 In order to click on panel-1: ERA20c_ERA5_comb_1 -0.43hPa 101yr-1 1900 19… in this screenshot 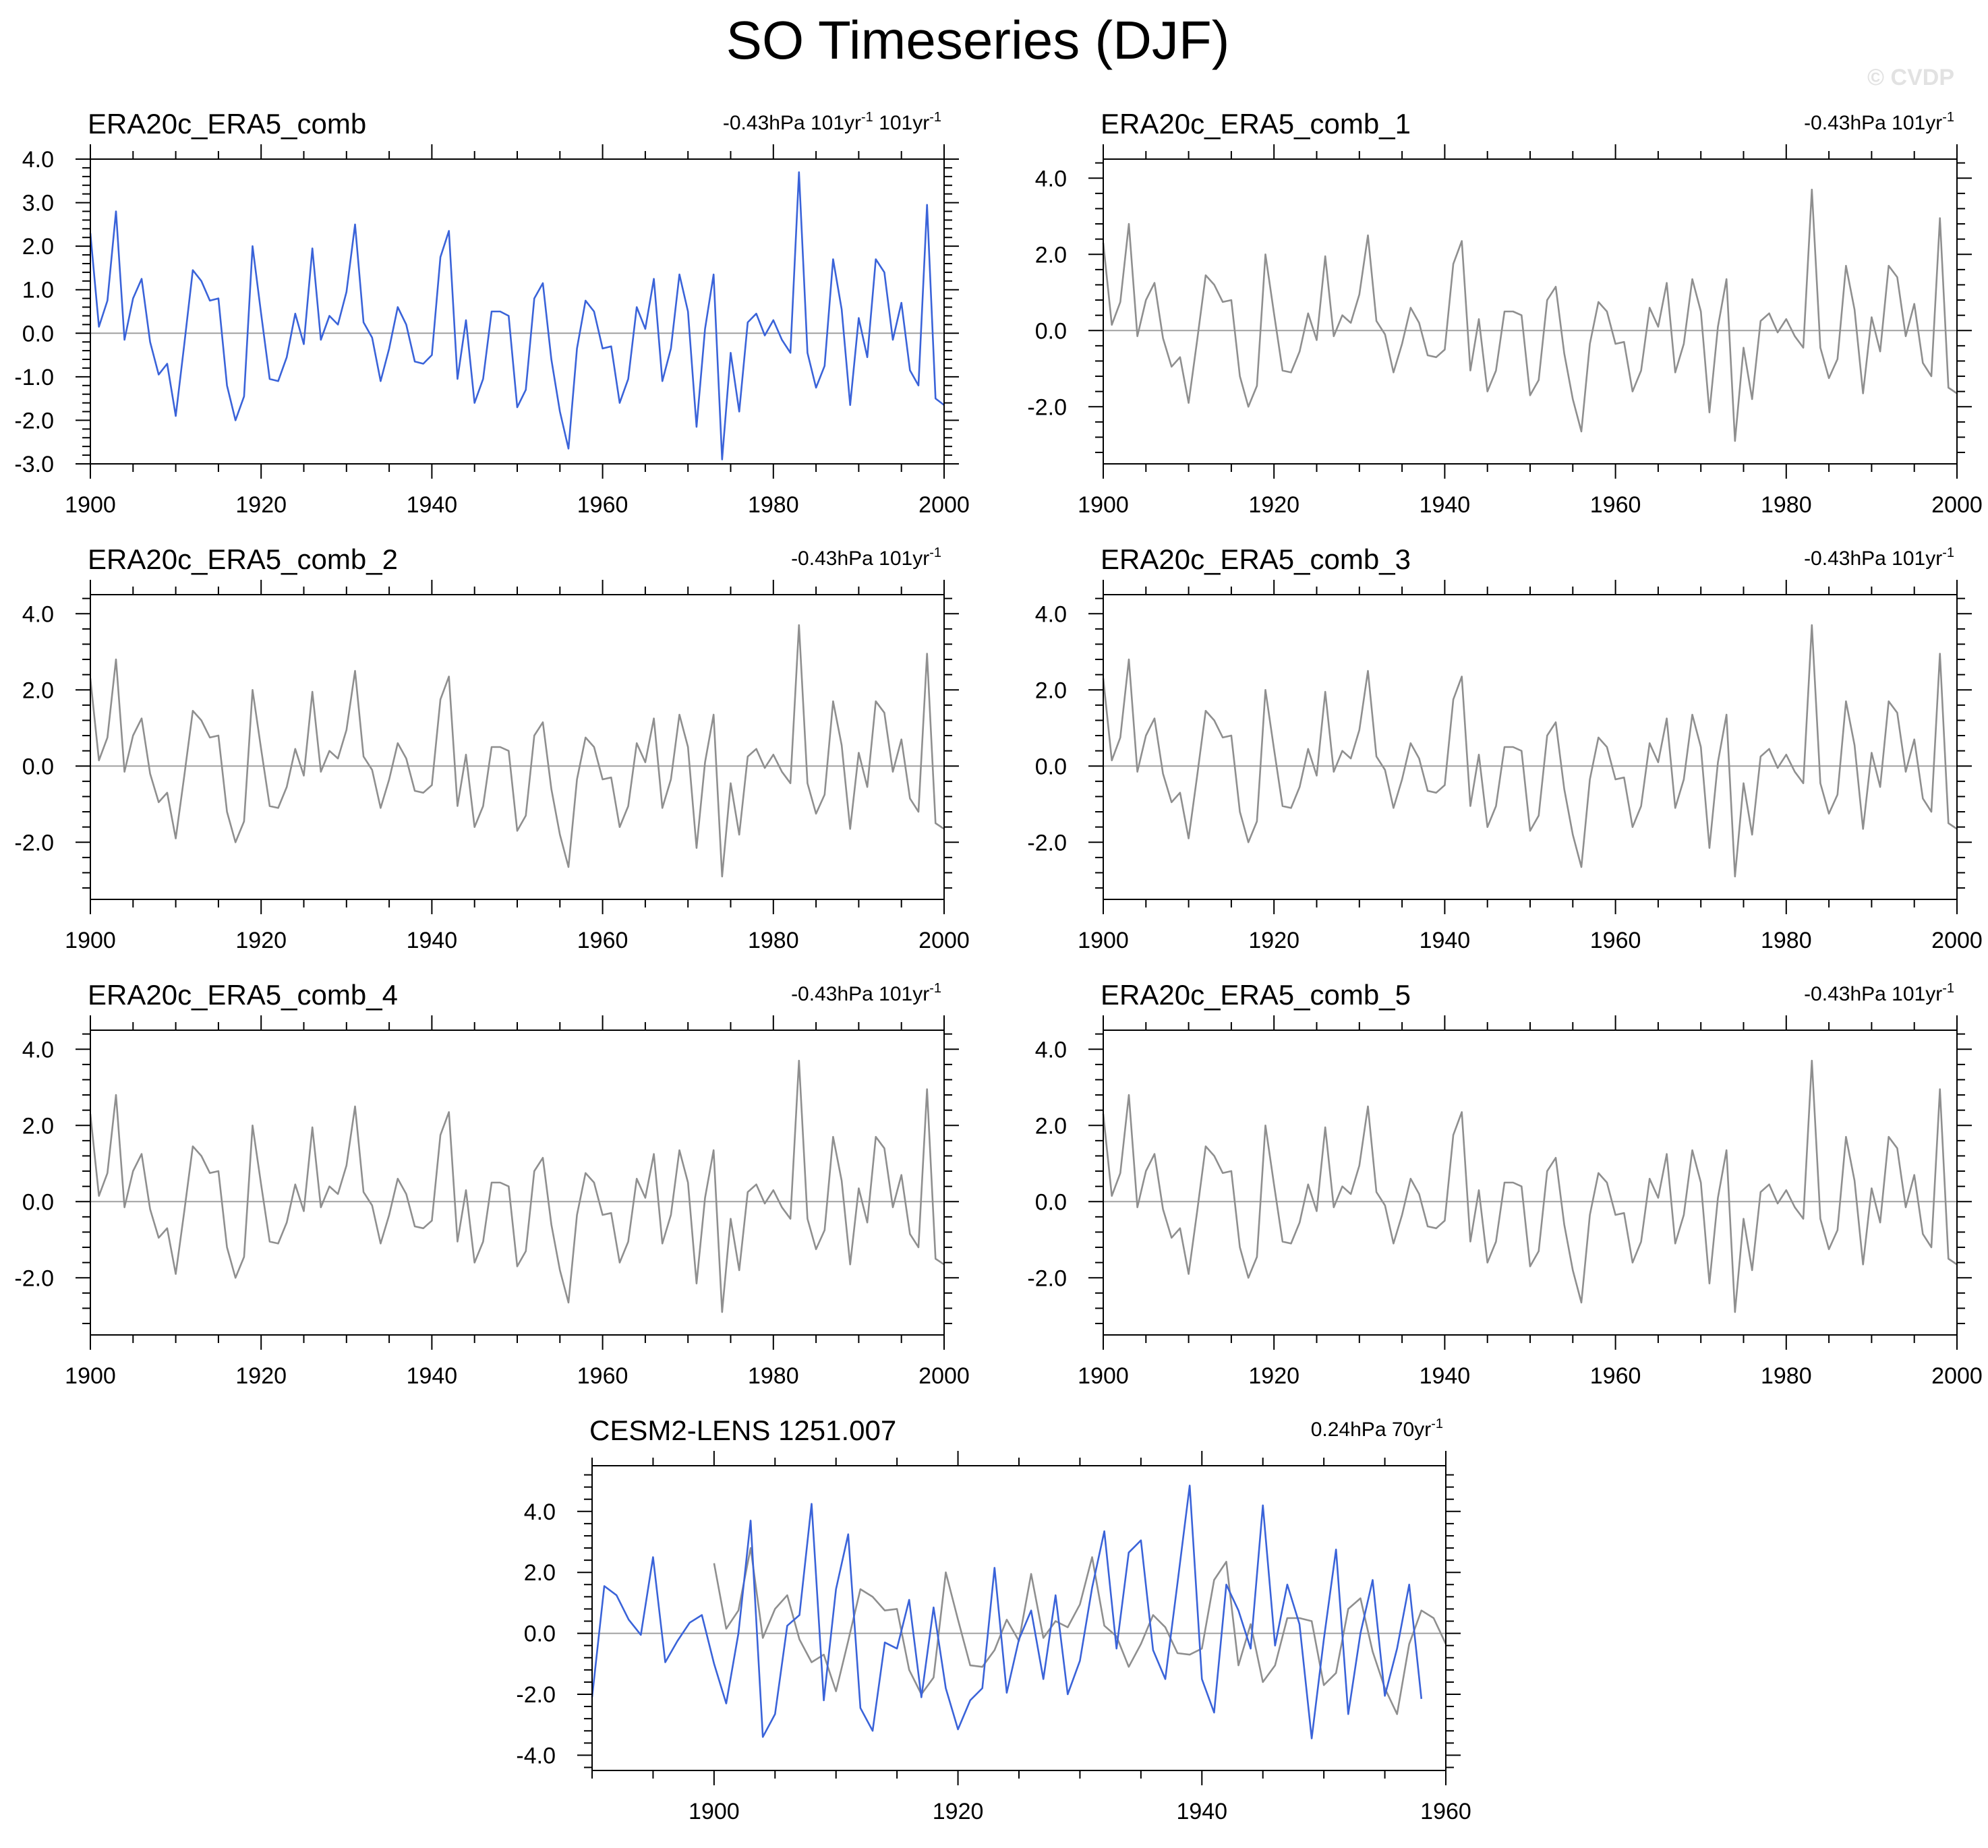, I will do `click(1505, 313)`.